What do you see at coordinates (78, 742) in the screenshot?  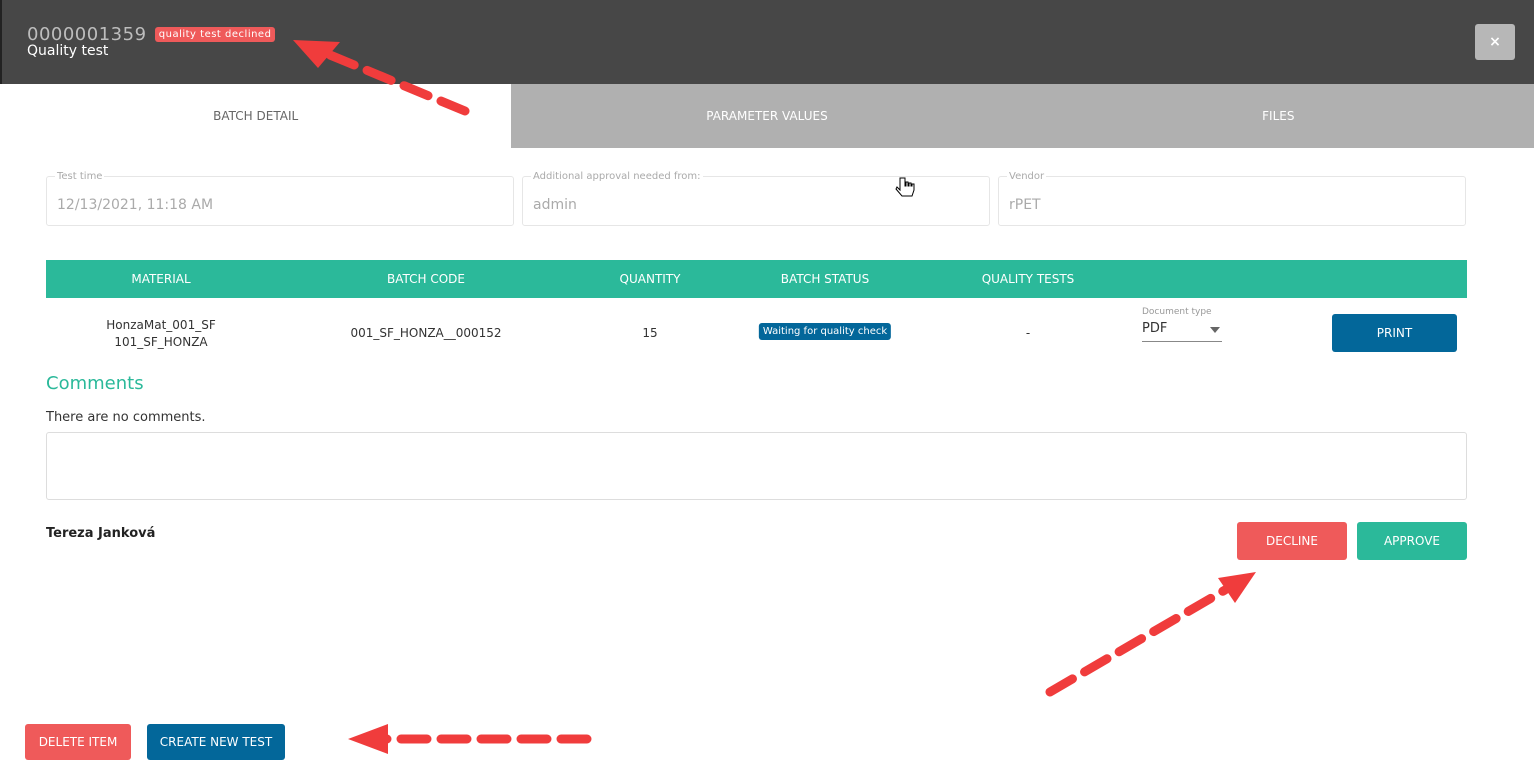 I see `delete-item-button: DELETE ITEM` at bounding box center [78, 742].